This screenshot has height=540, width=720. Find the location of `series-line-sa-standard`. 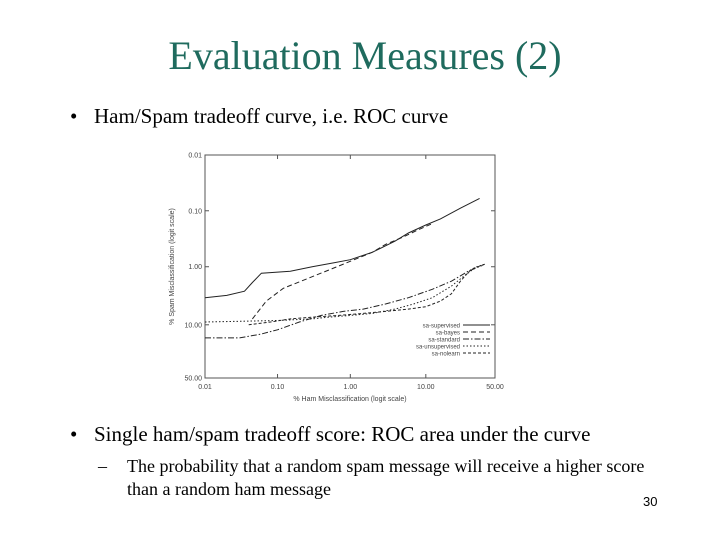

series-line-sa-standard is located at coordinates (344, 302).